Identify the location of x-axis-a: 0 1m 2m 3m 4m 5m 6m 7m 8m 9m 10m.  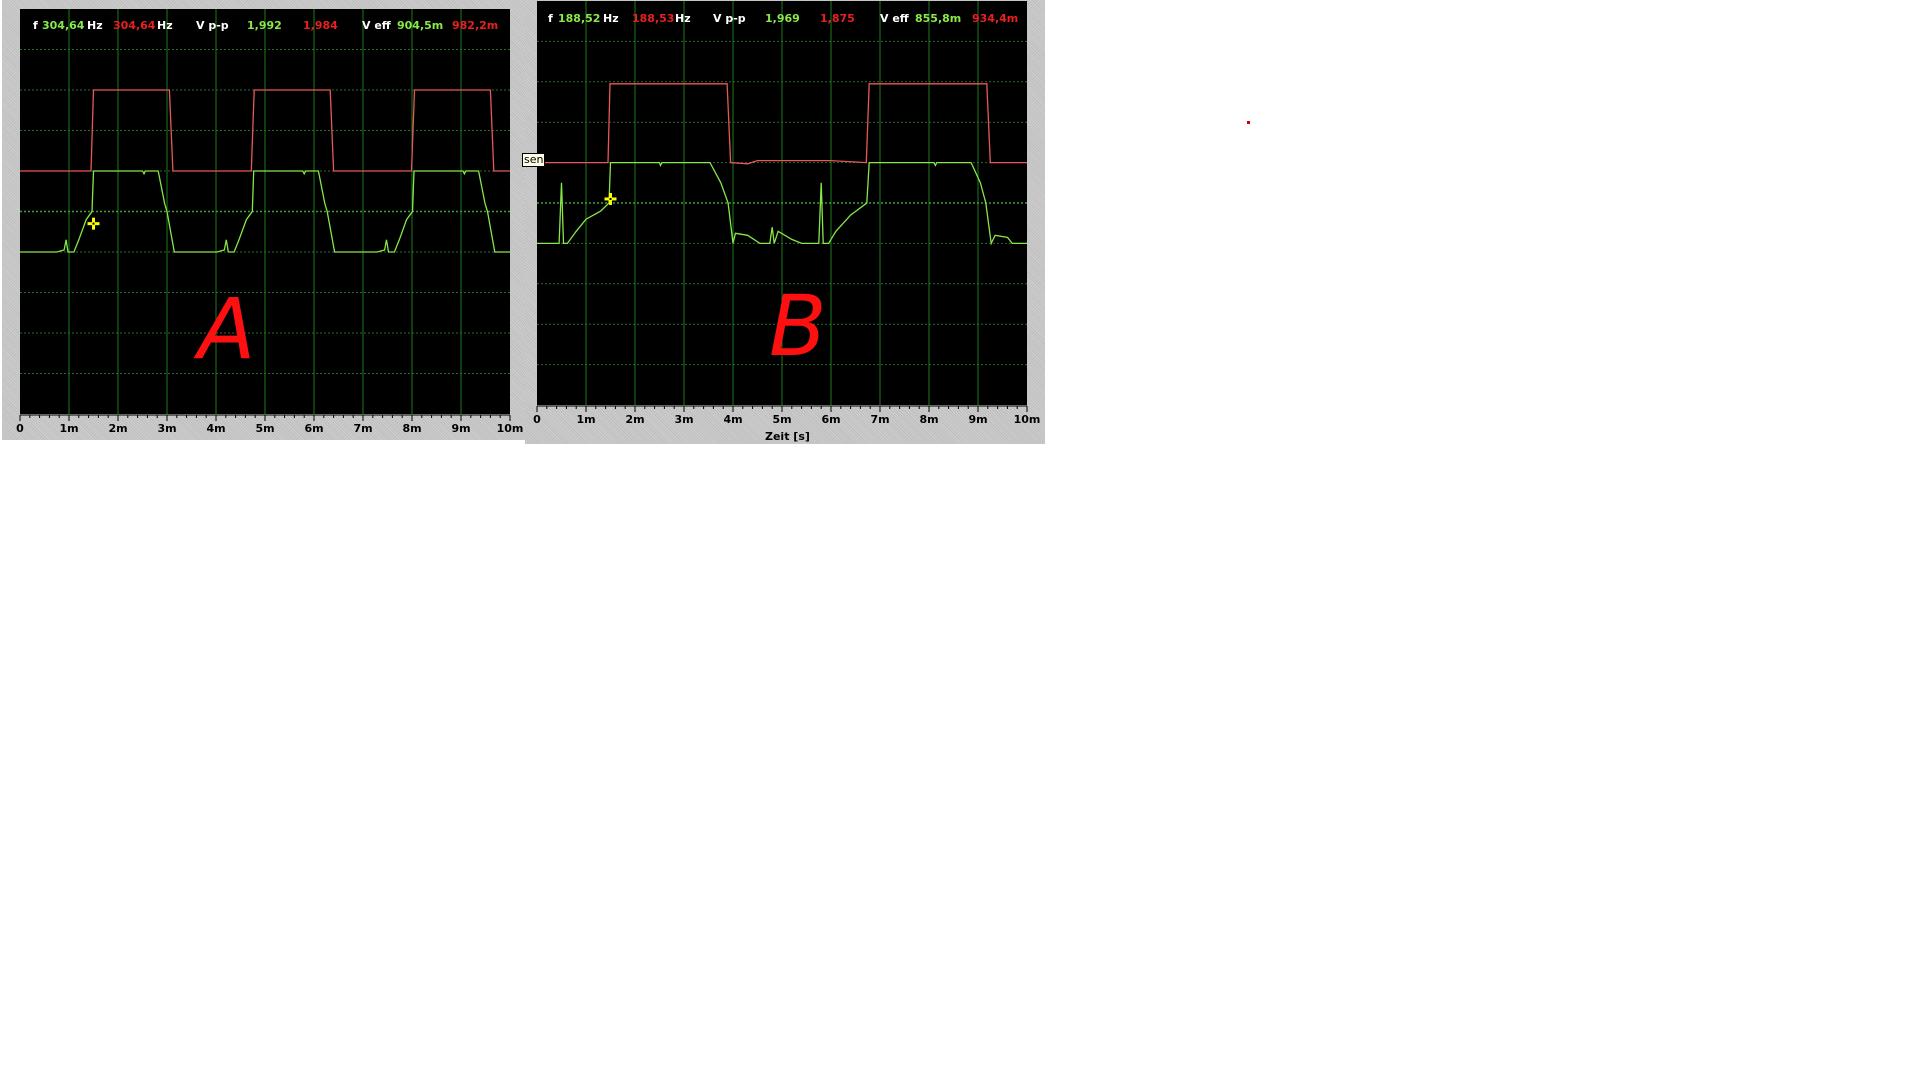
(269, 429).